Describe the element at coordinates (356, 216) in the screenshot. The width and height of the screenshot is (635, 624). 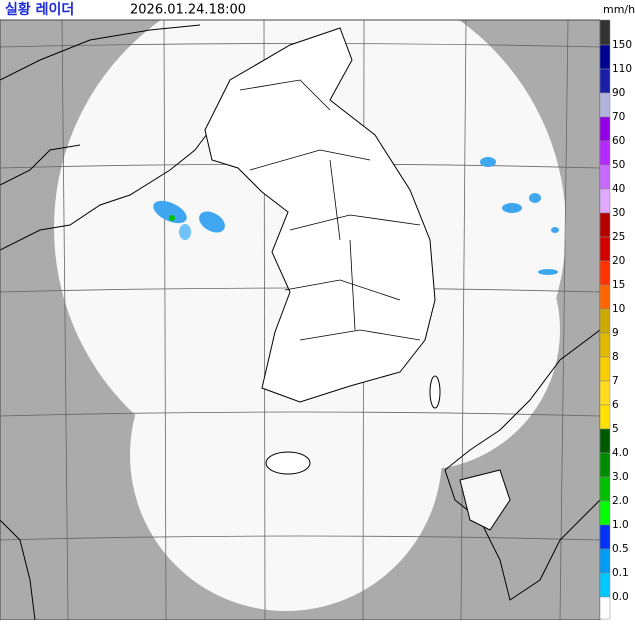
I see `rain-echoes` at that location.